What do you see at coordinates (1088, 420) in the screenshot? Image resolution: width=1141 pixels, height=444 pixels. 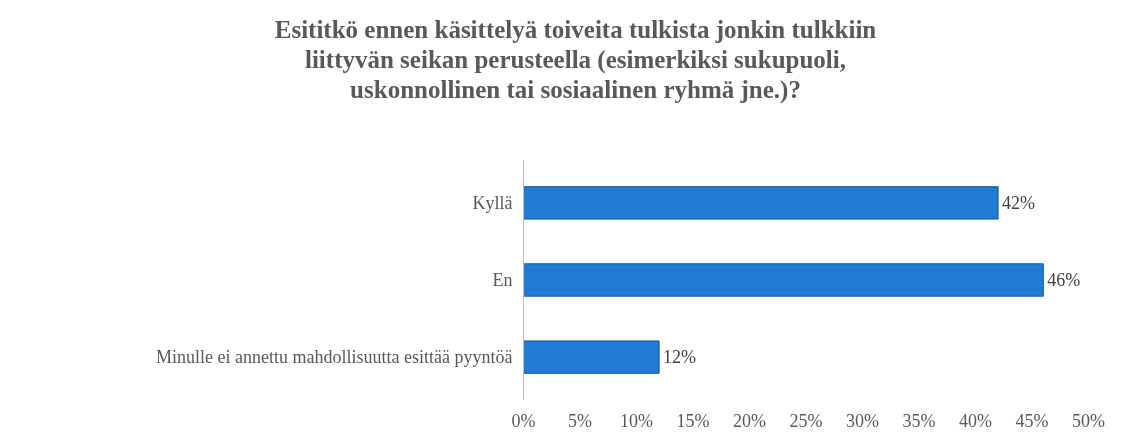 I see `x-tick-label: 50%` at bounding box center [1088, 420].